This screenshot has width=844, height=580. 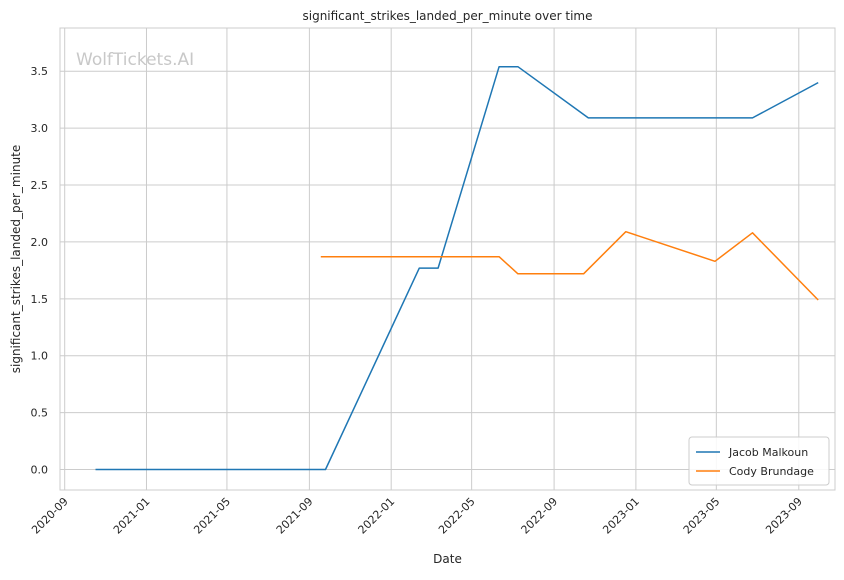 What do you see at coordinates (40, 242) in the screenshot?
I see `y-tick-label: 2.0` at bounding box center [40, 242].